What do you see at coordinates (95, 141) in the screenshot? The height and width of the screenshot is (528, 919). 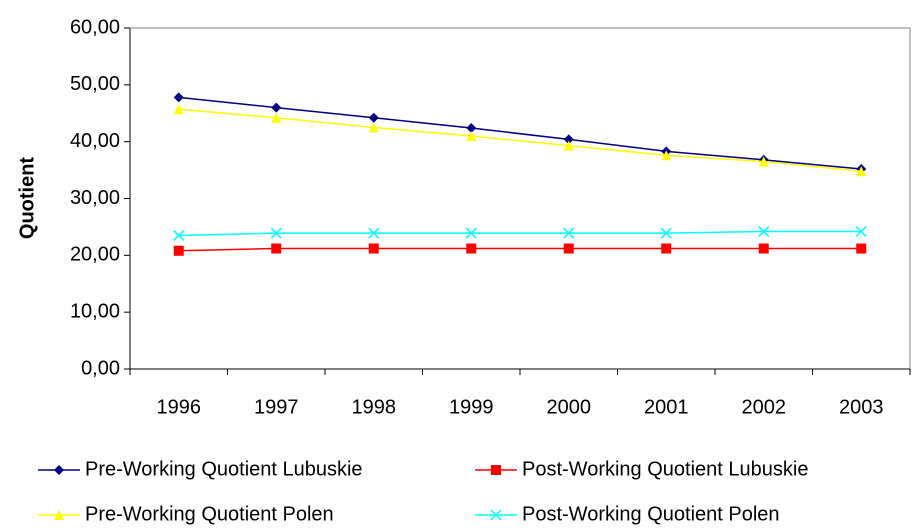 I see `y-tick-label: 40,00` at bounding box center [95, 141].